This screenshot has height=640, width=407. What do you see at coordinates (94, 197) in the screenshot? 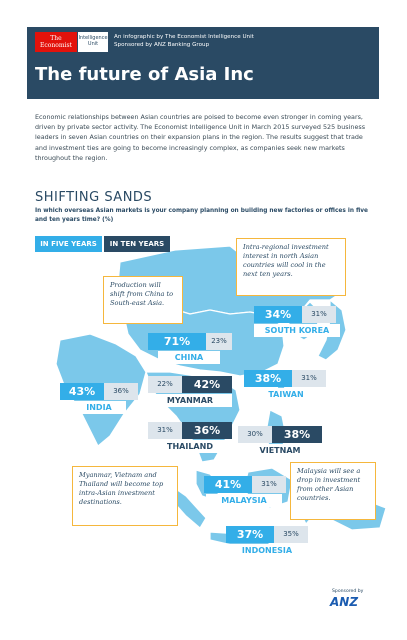
I see `section-title: SHIFTING SANDS` at bounding box center [94, 197].